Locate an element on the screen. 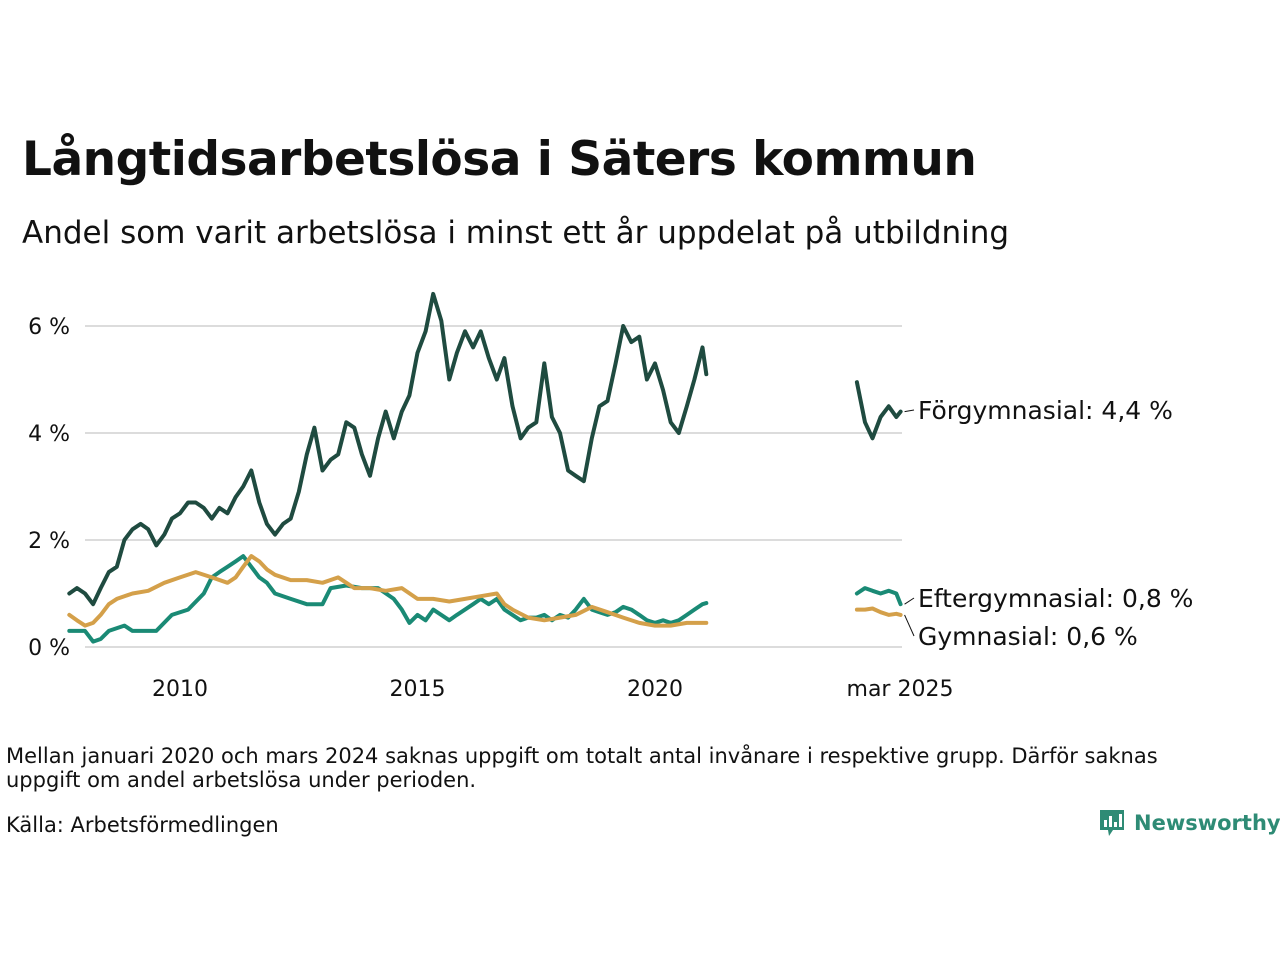 This screenshot has height=960, width=1280. brand-name: Newsworthy is located at coordinates (1207, 823).